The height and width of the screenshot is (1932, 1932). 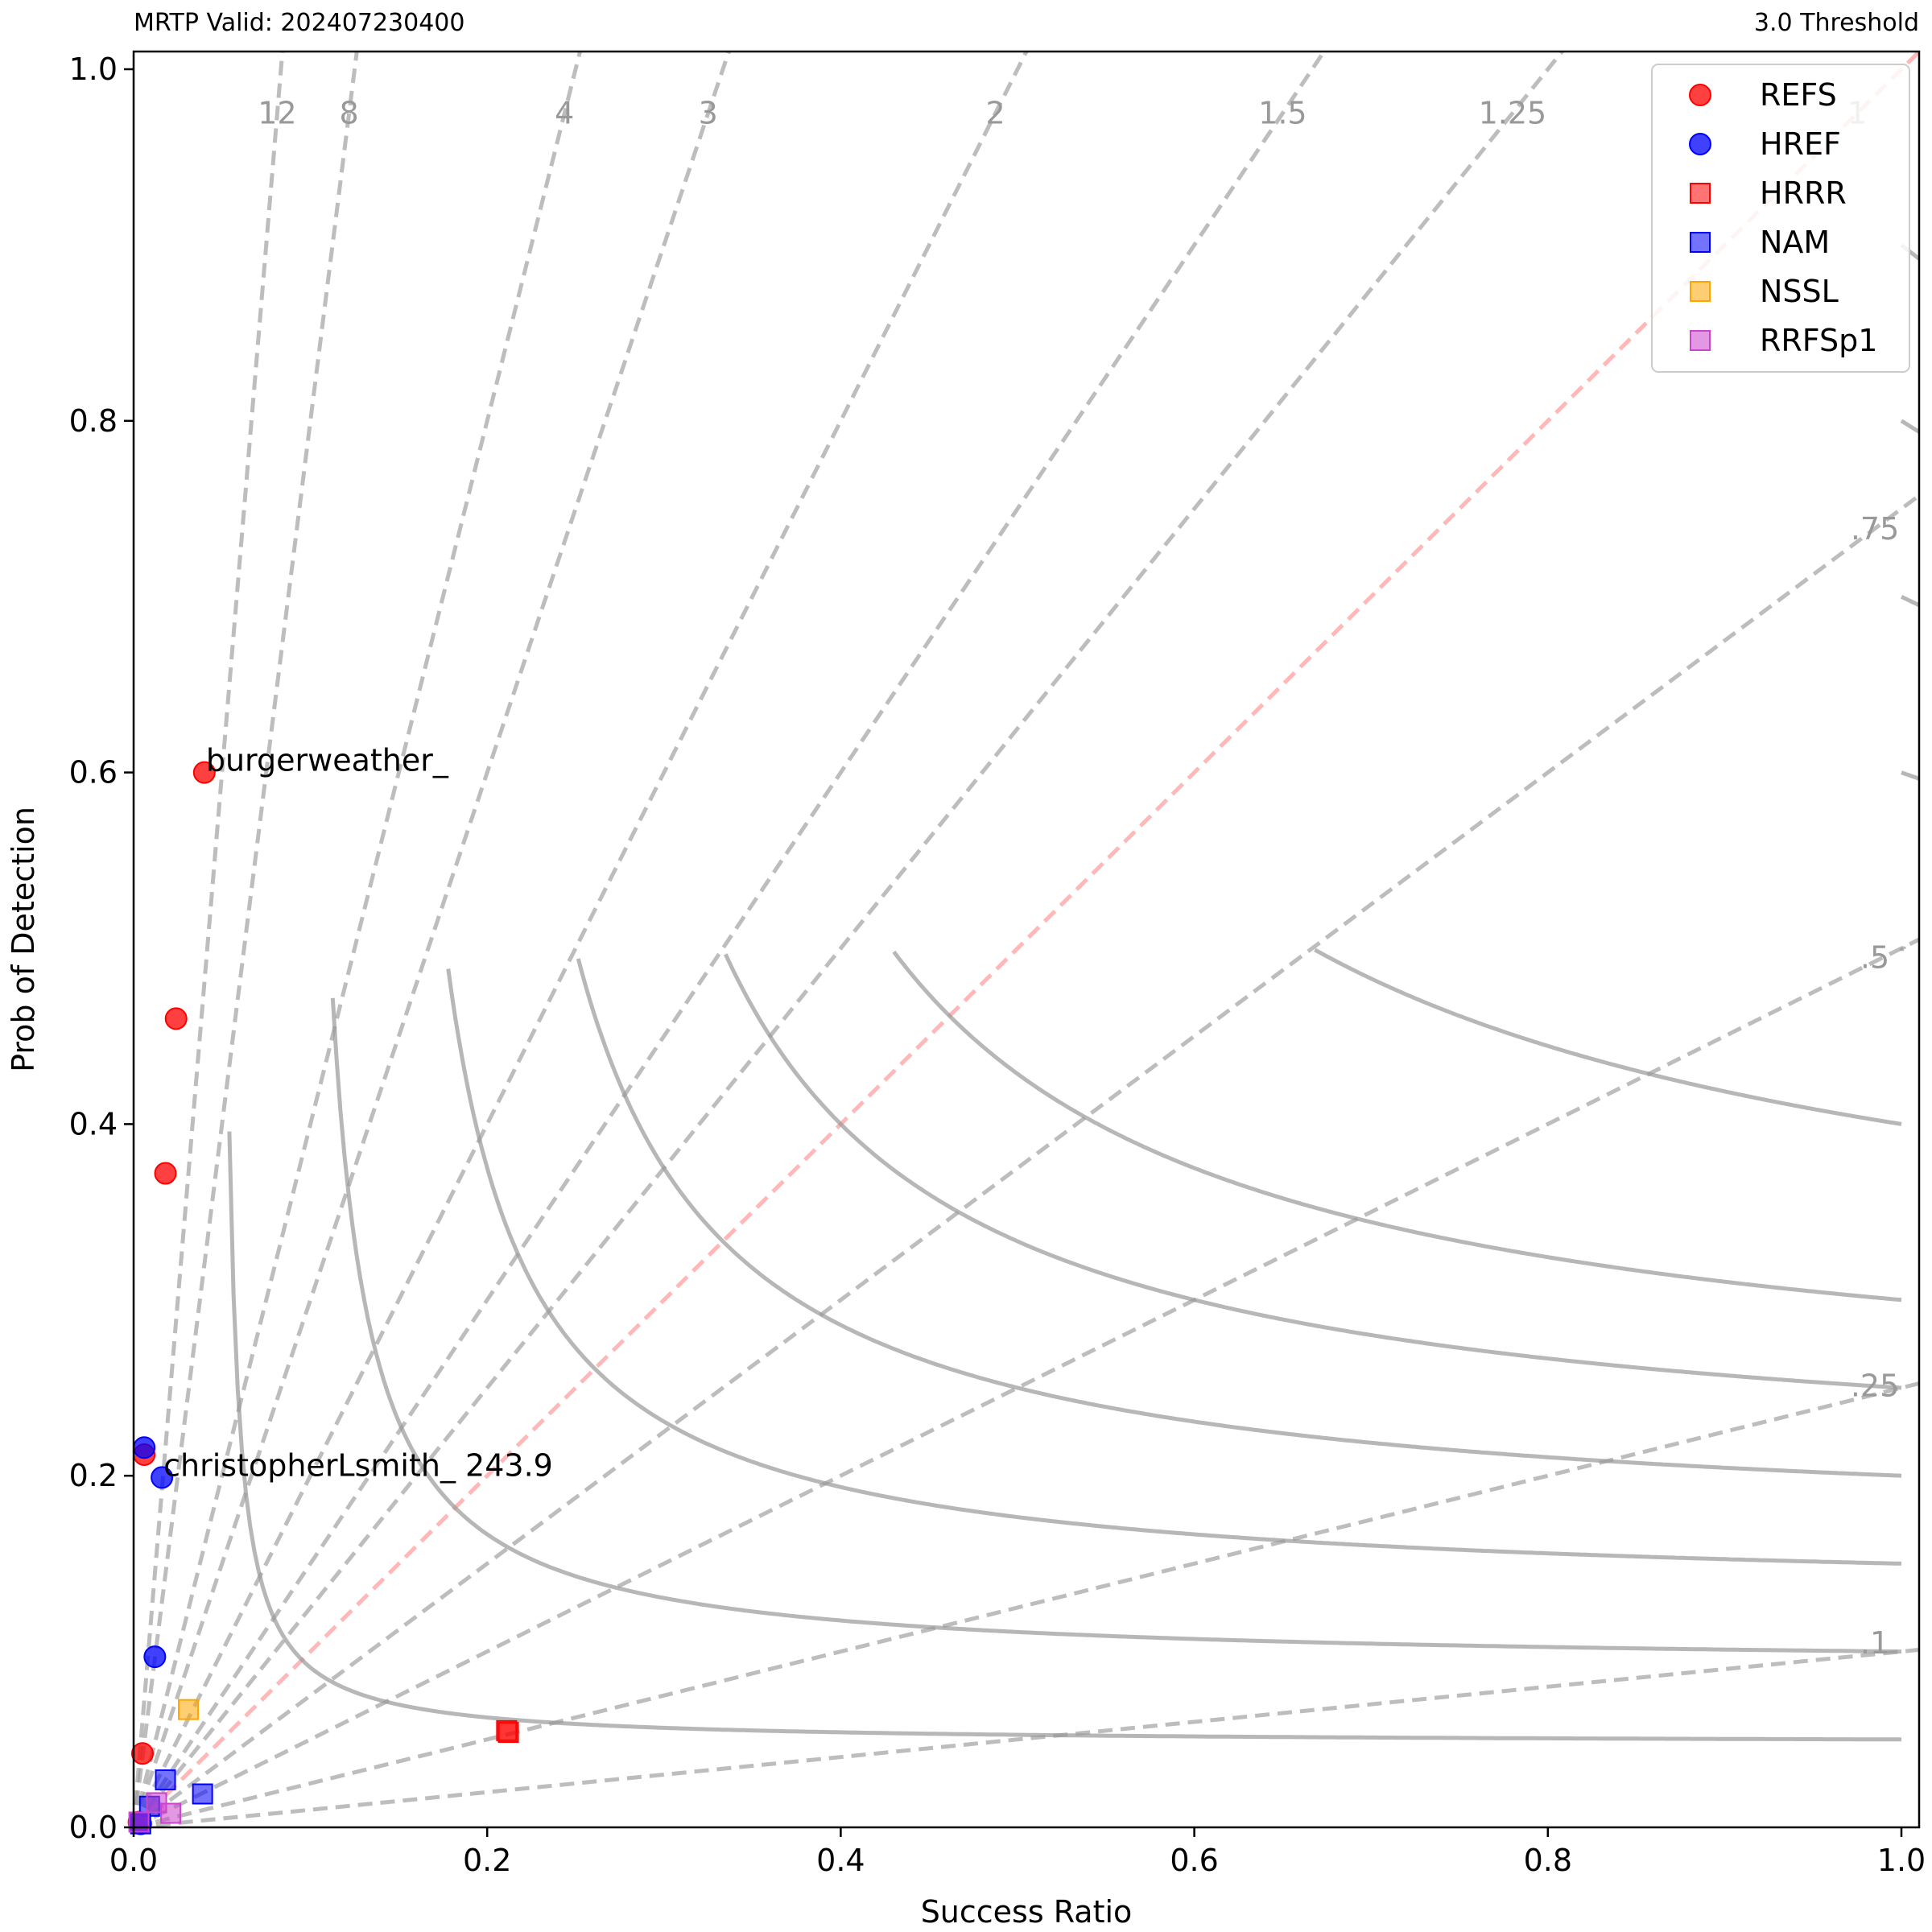 I want to click on bias-label: .75, so click(x=1875, y=529).